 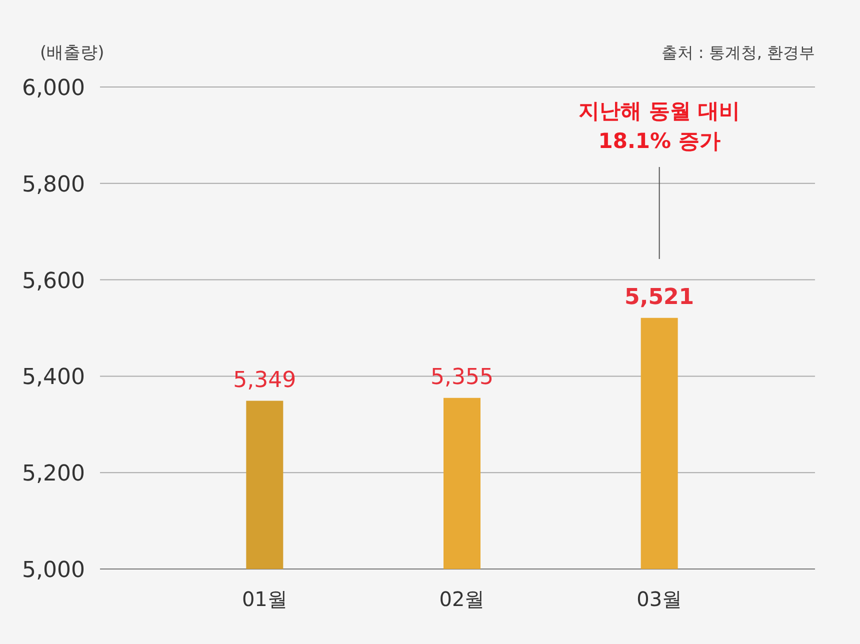 What do you see at coordinates (462, 599) in the screenshot?
I see `x-tick-label: 02월` at bounding box center [462, 599].